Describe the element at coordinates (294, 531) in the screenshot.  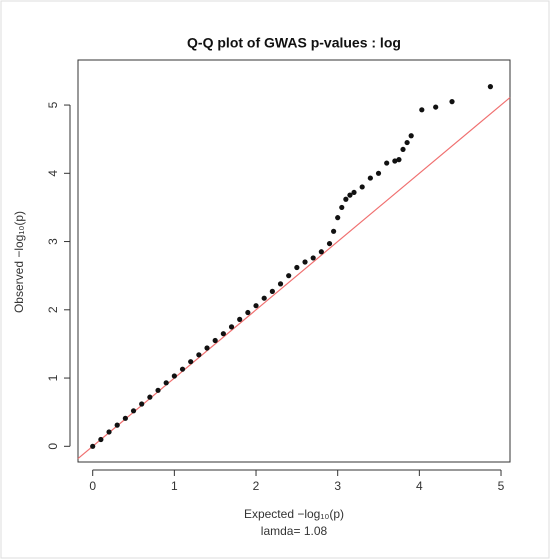
I see `subtitle: lamda= 1.08` at that location.